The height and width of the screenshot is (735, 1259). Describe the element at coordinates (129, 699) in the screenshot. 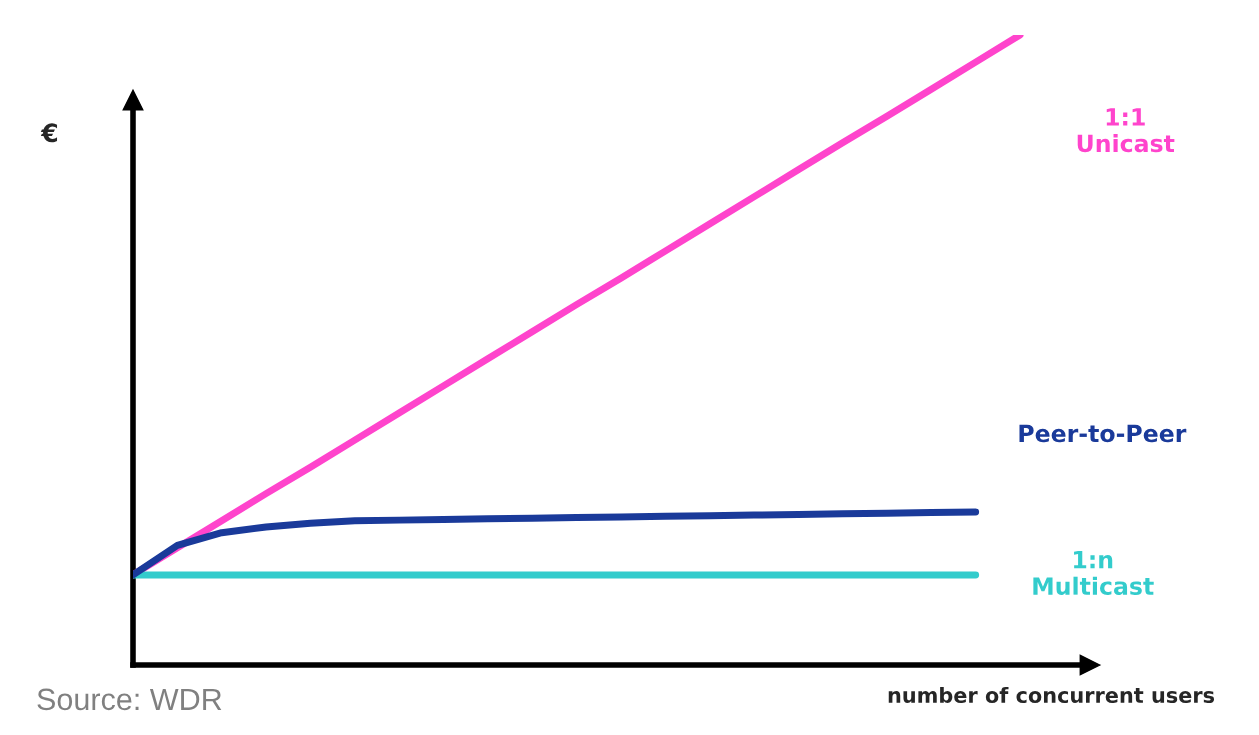

I see `source-note: Source: WDR` at that location.